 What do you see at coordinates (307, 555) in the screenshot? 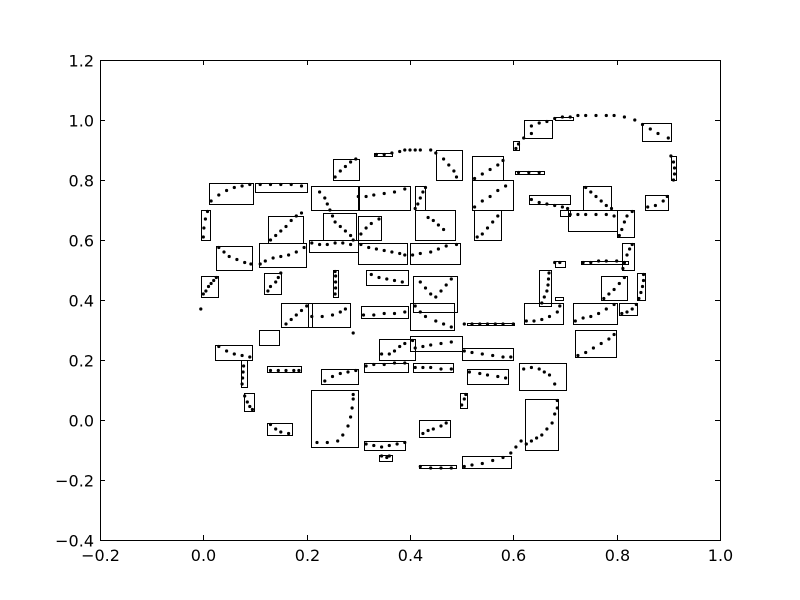
I see `x-tick-label-2: 0.2` at bounding box center [307, 555].